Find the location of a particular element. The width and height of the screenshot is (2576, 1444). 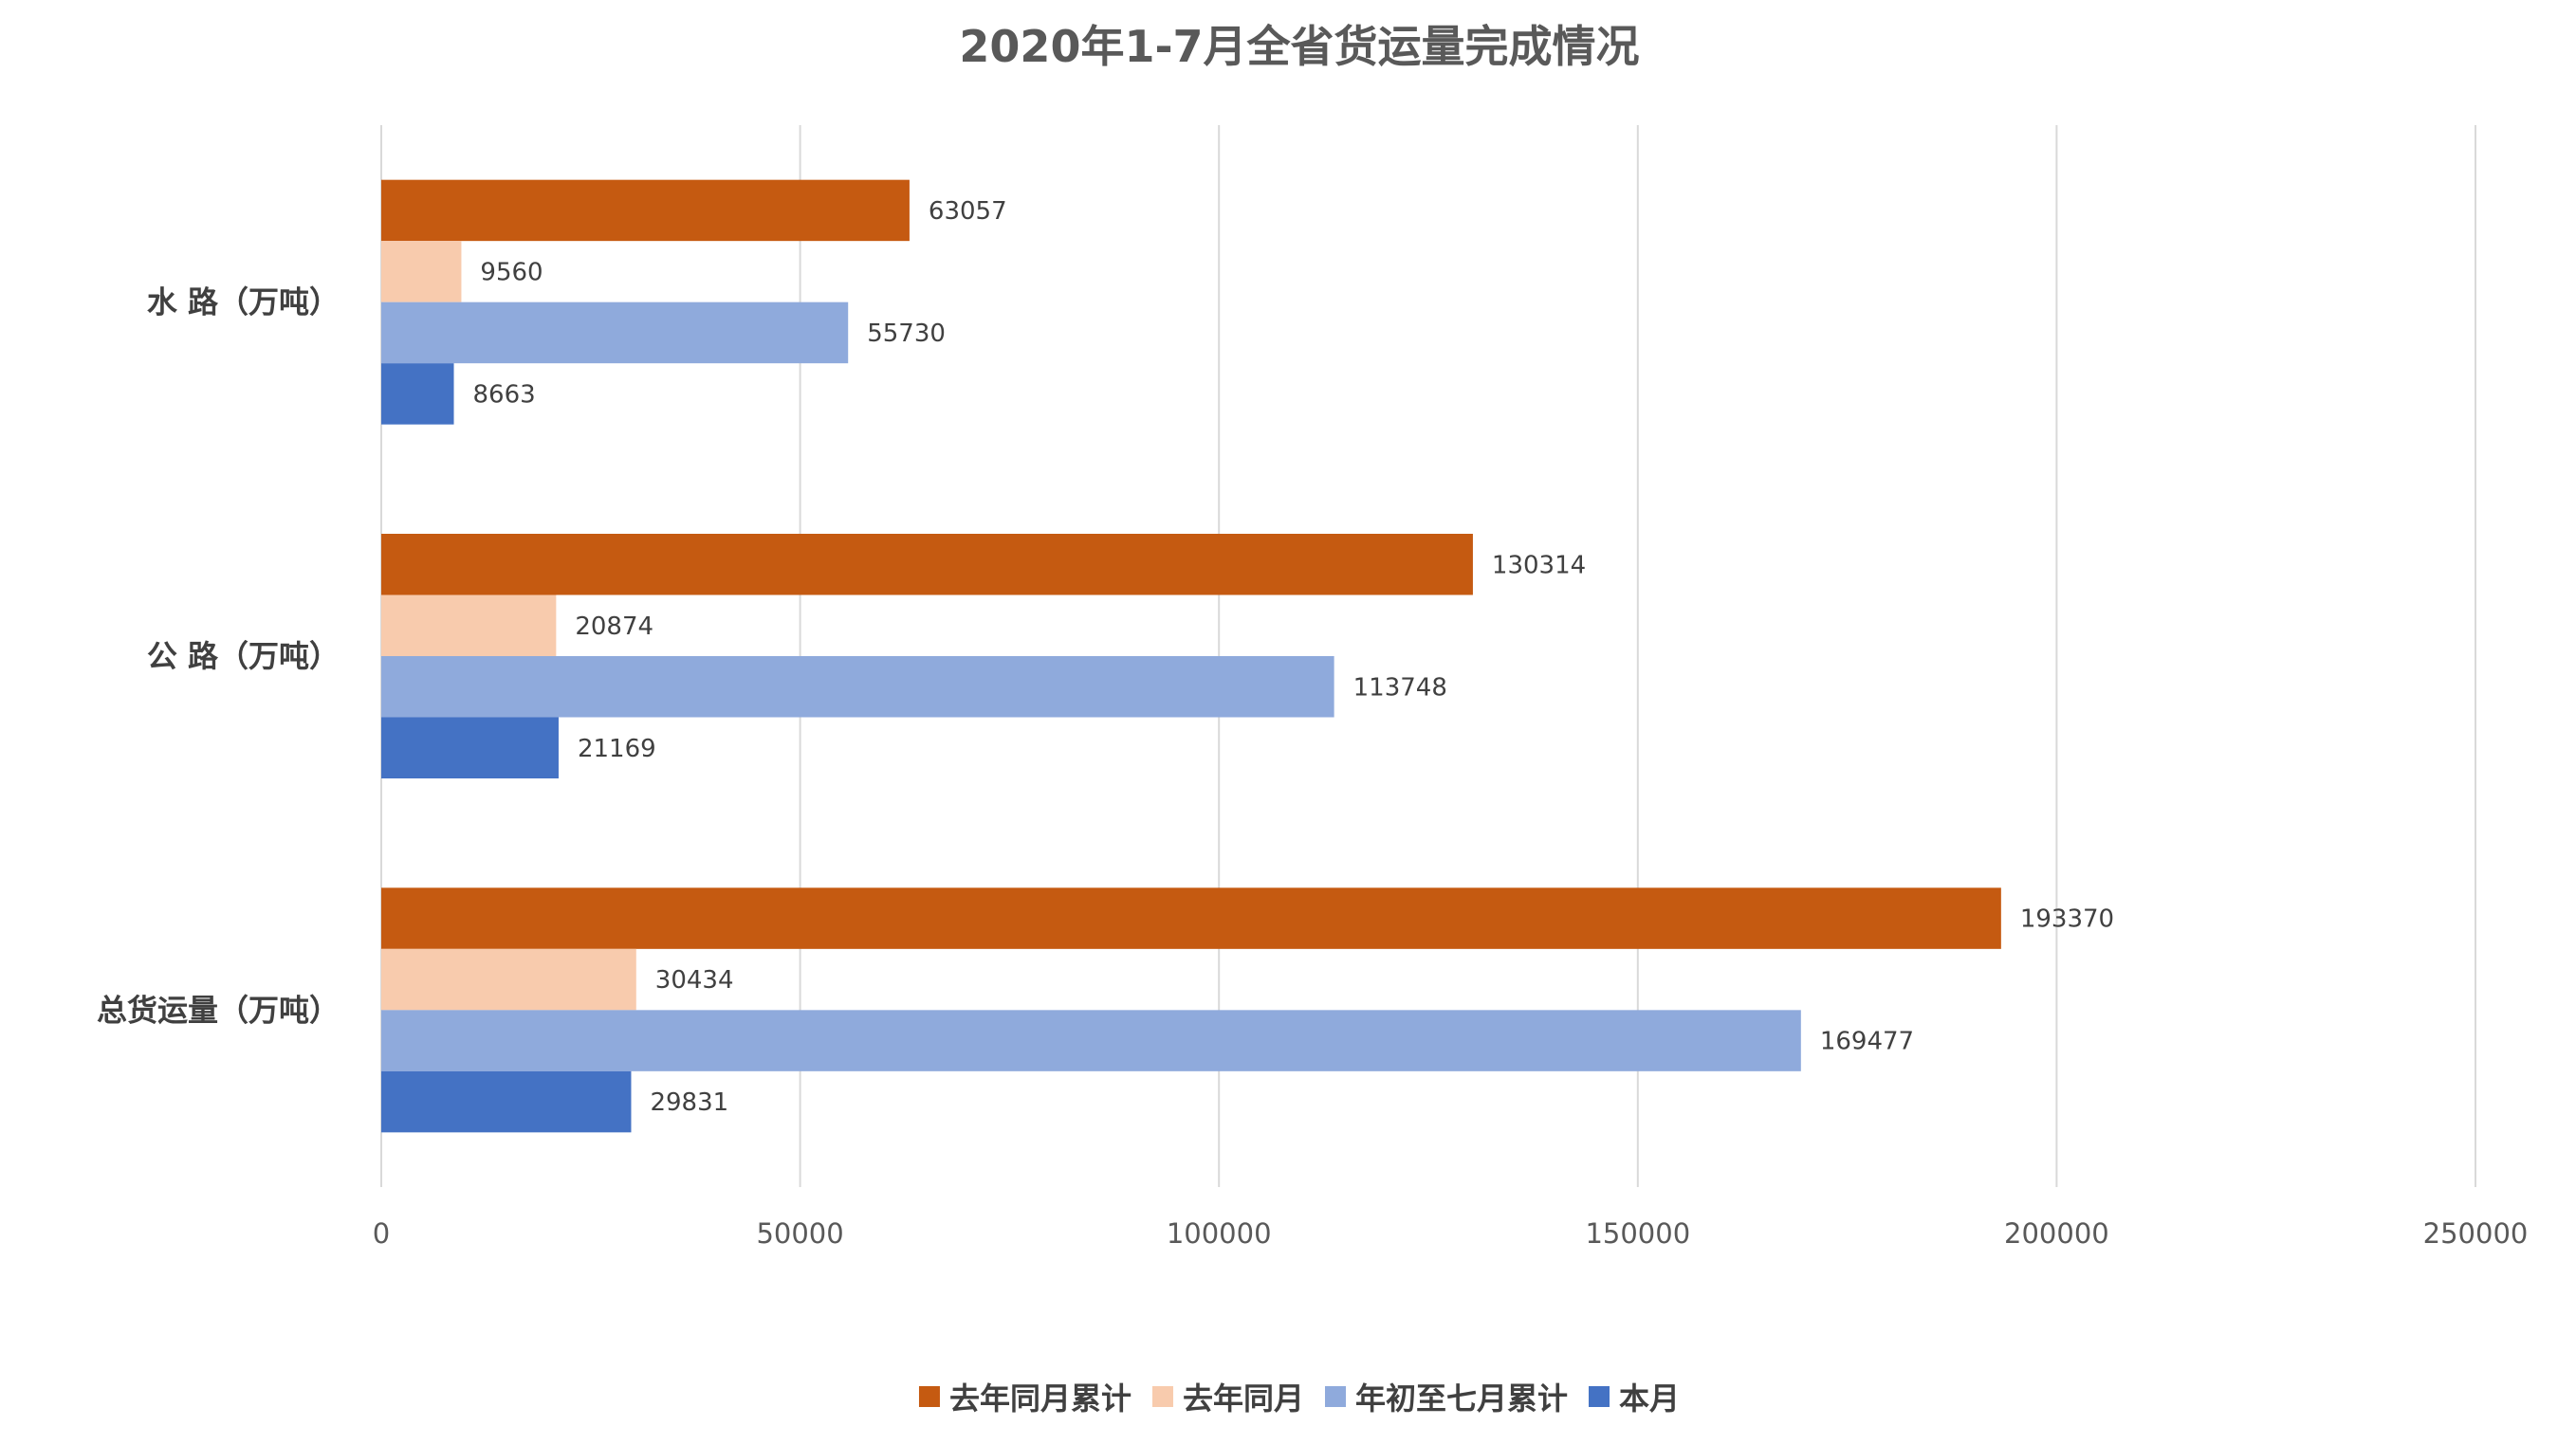

data-label: 130314 is located at coordinates (1539, 565).